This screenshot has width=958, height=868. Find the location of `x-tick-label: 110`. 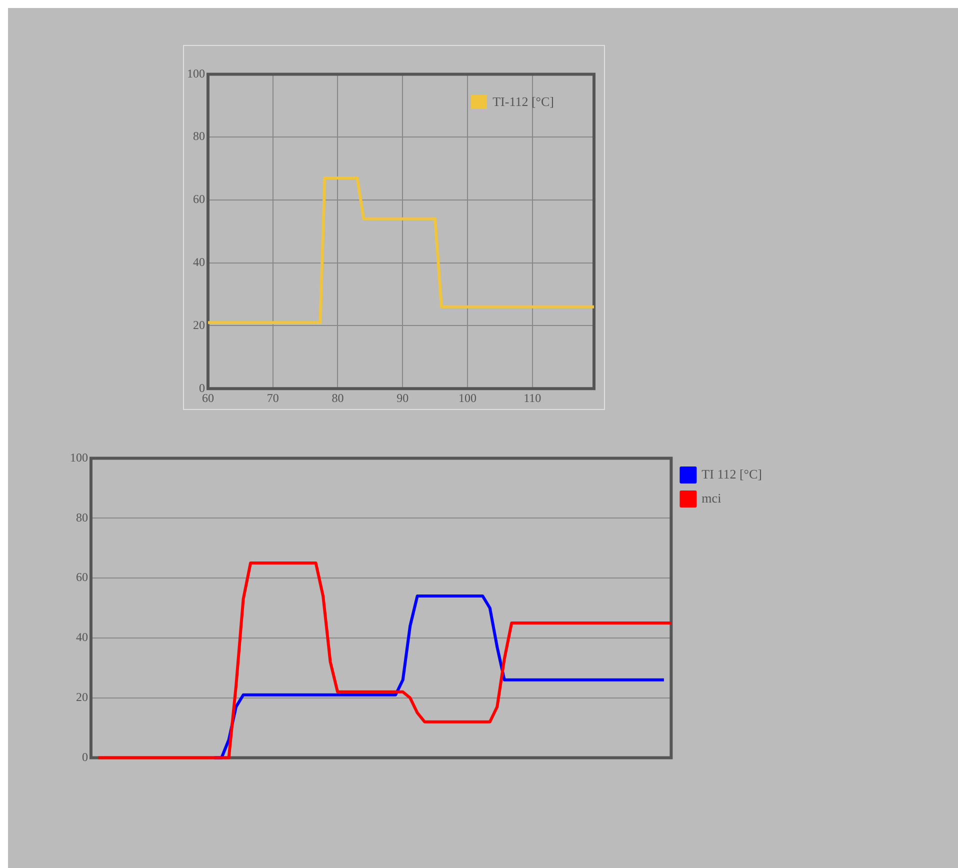

x-tick-label: 110 is located at coordinates (533, 397).